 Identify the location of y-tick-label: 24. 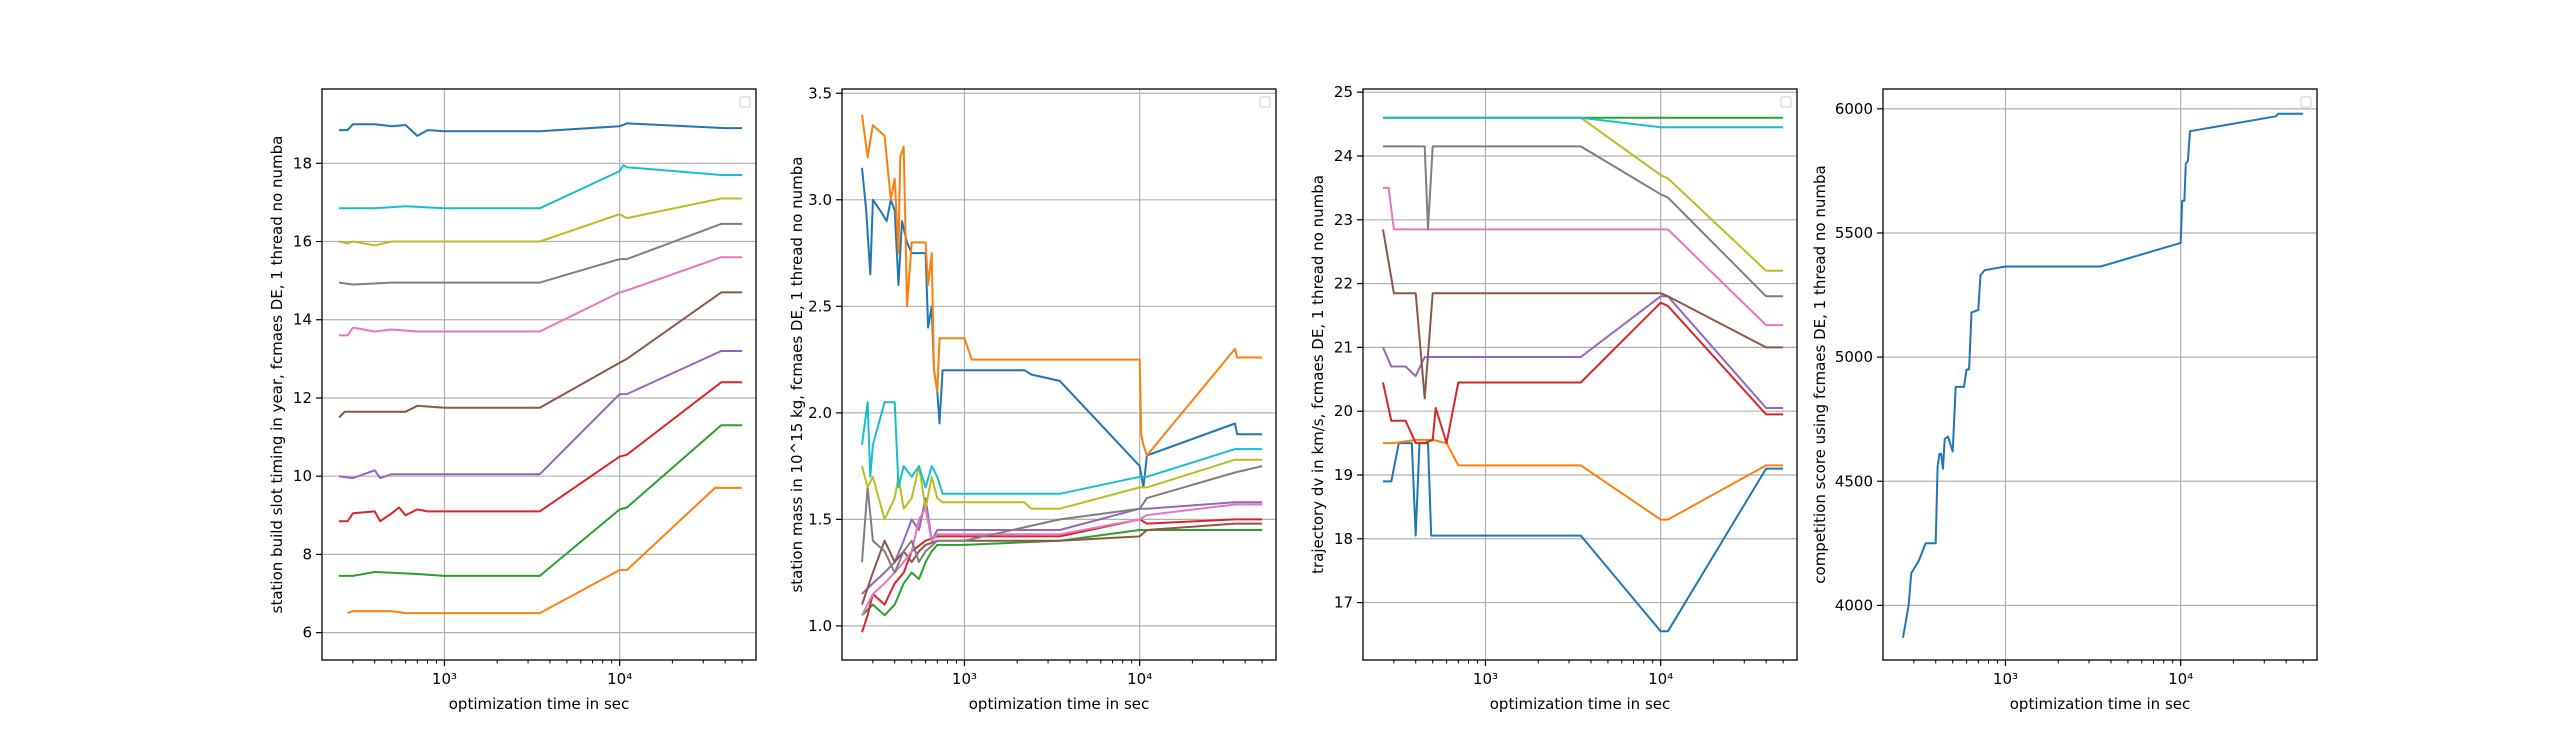
(1343, 156).